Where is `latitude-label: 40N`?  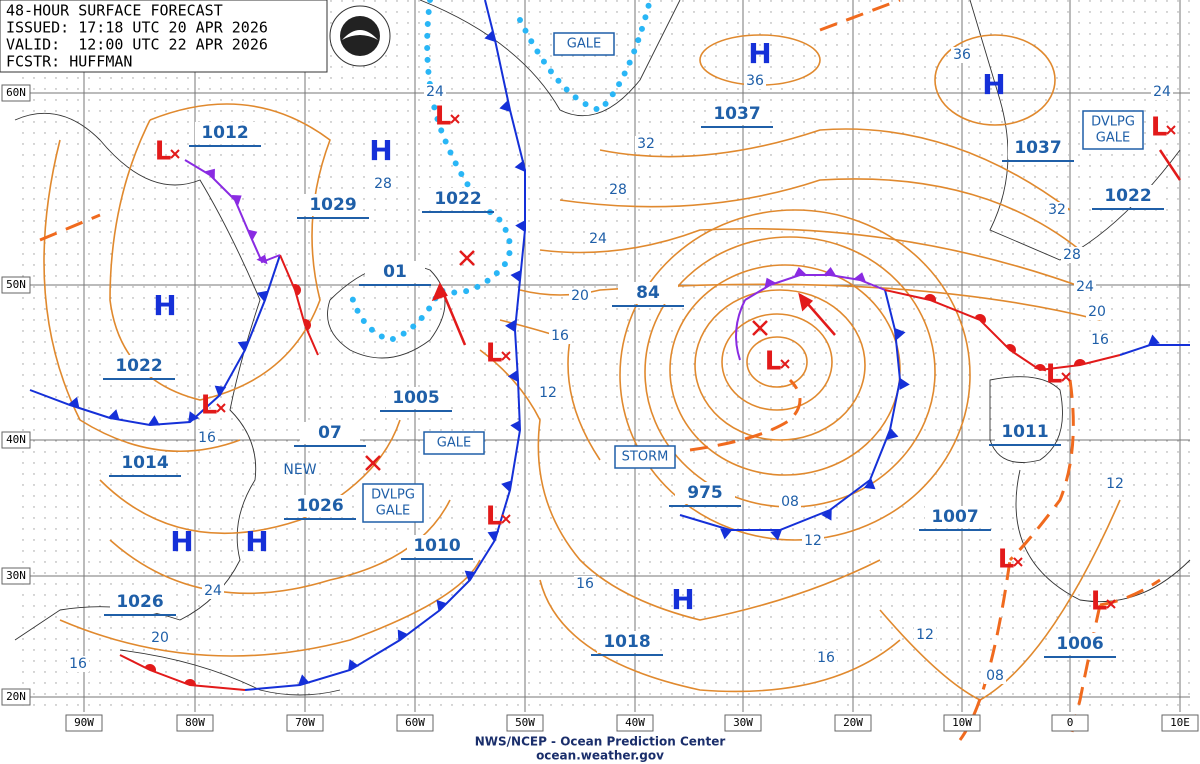
latitude-label: 40N is located at coordinates (16, 439).